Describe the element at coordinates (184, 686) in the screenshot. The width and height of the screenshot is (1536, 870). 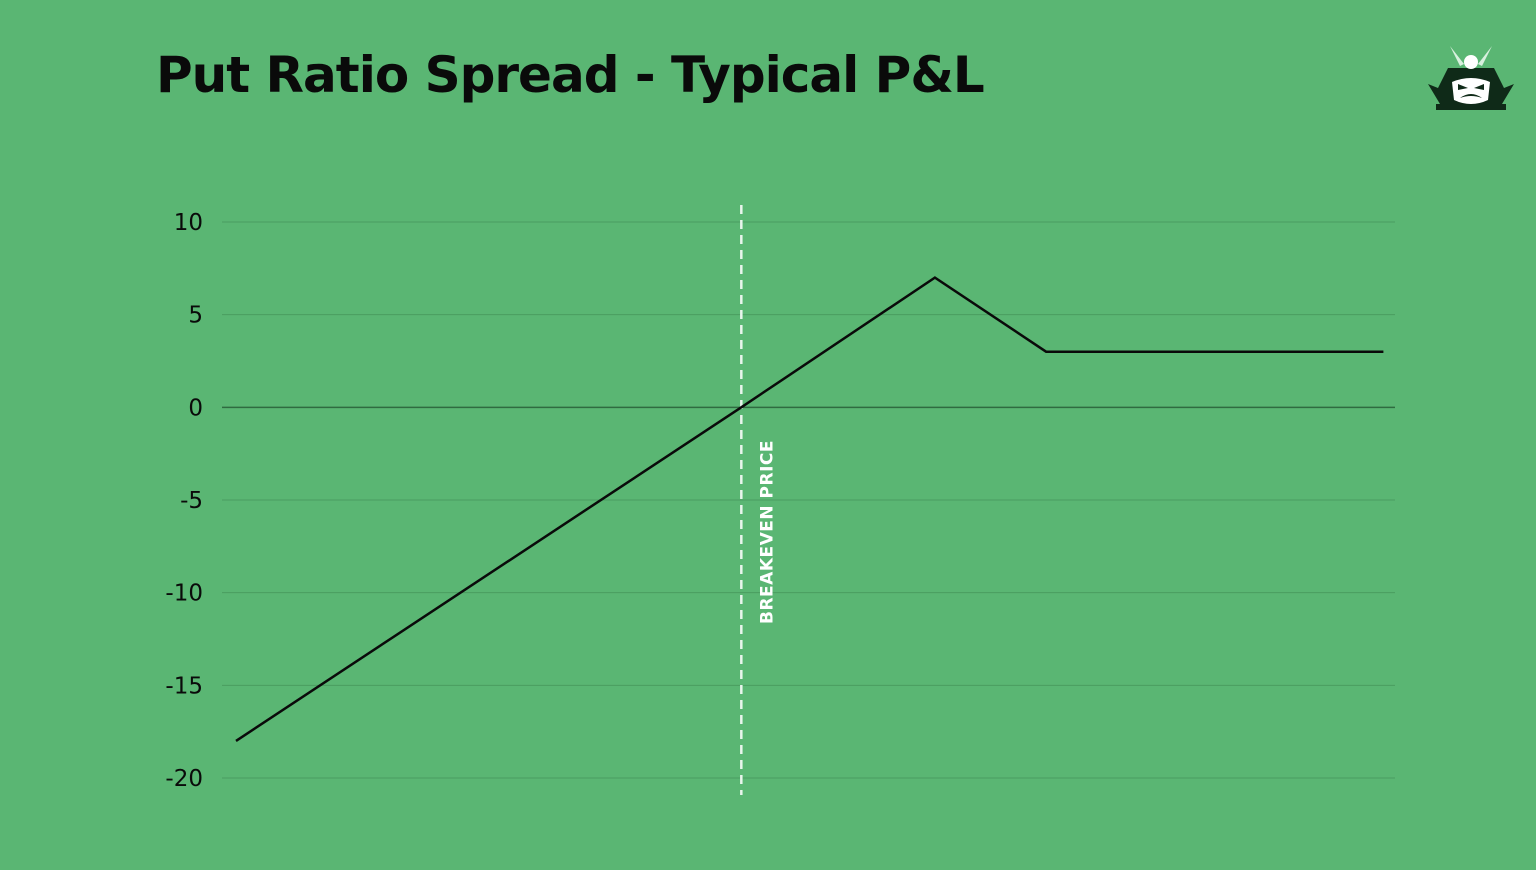
I see `y-tick-label: -15` at that location.